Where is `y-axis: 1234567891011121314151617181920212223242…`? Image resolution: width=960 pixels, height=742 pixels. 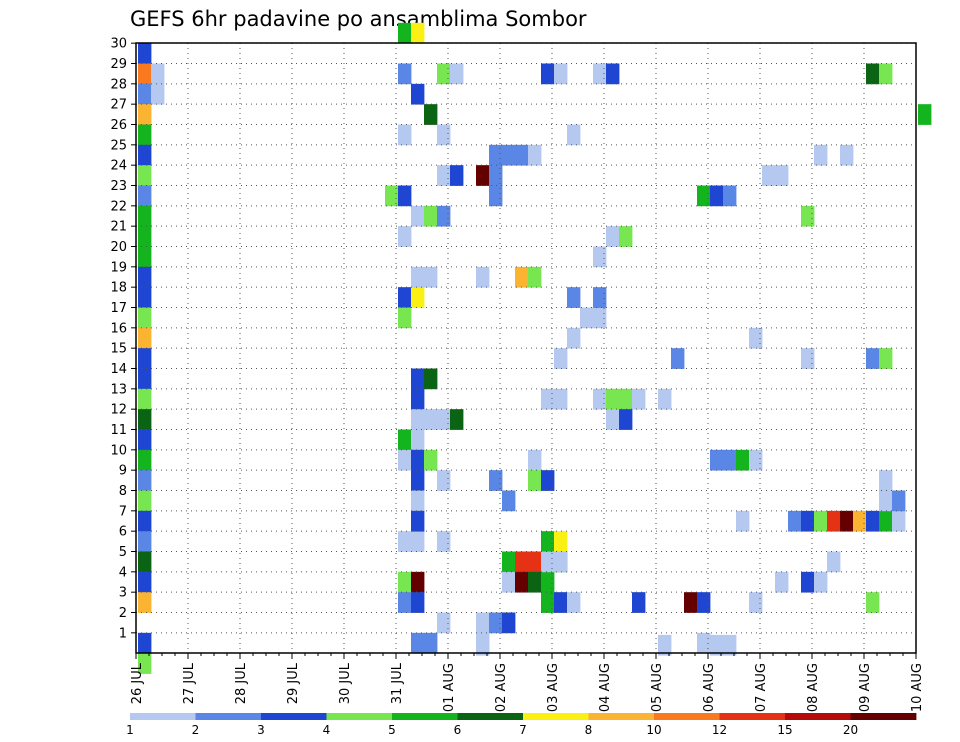
y-axis: 1234567891011121314151617181920212223242… is located at coordinates (123, 339).